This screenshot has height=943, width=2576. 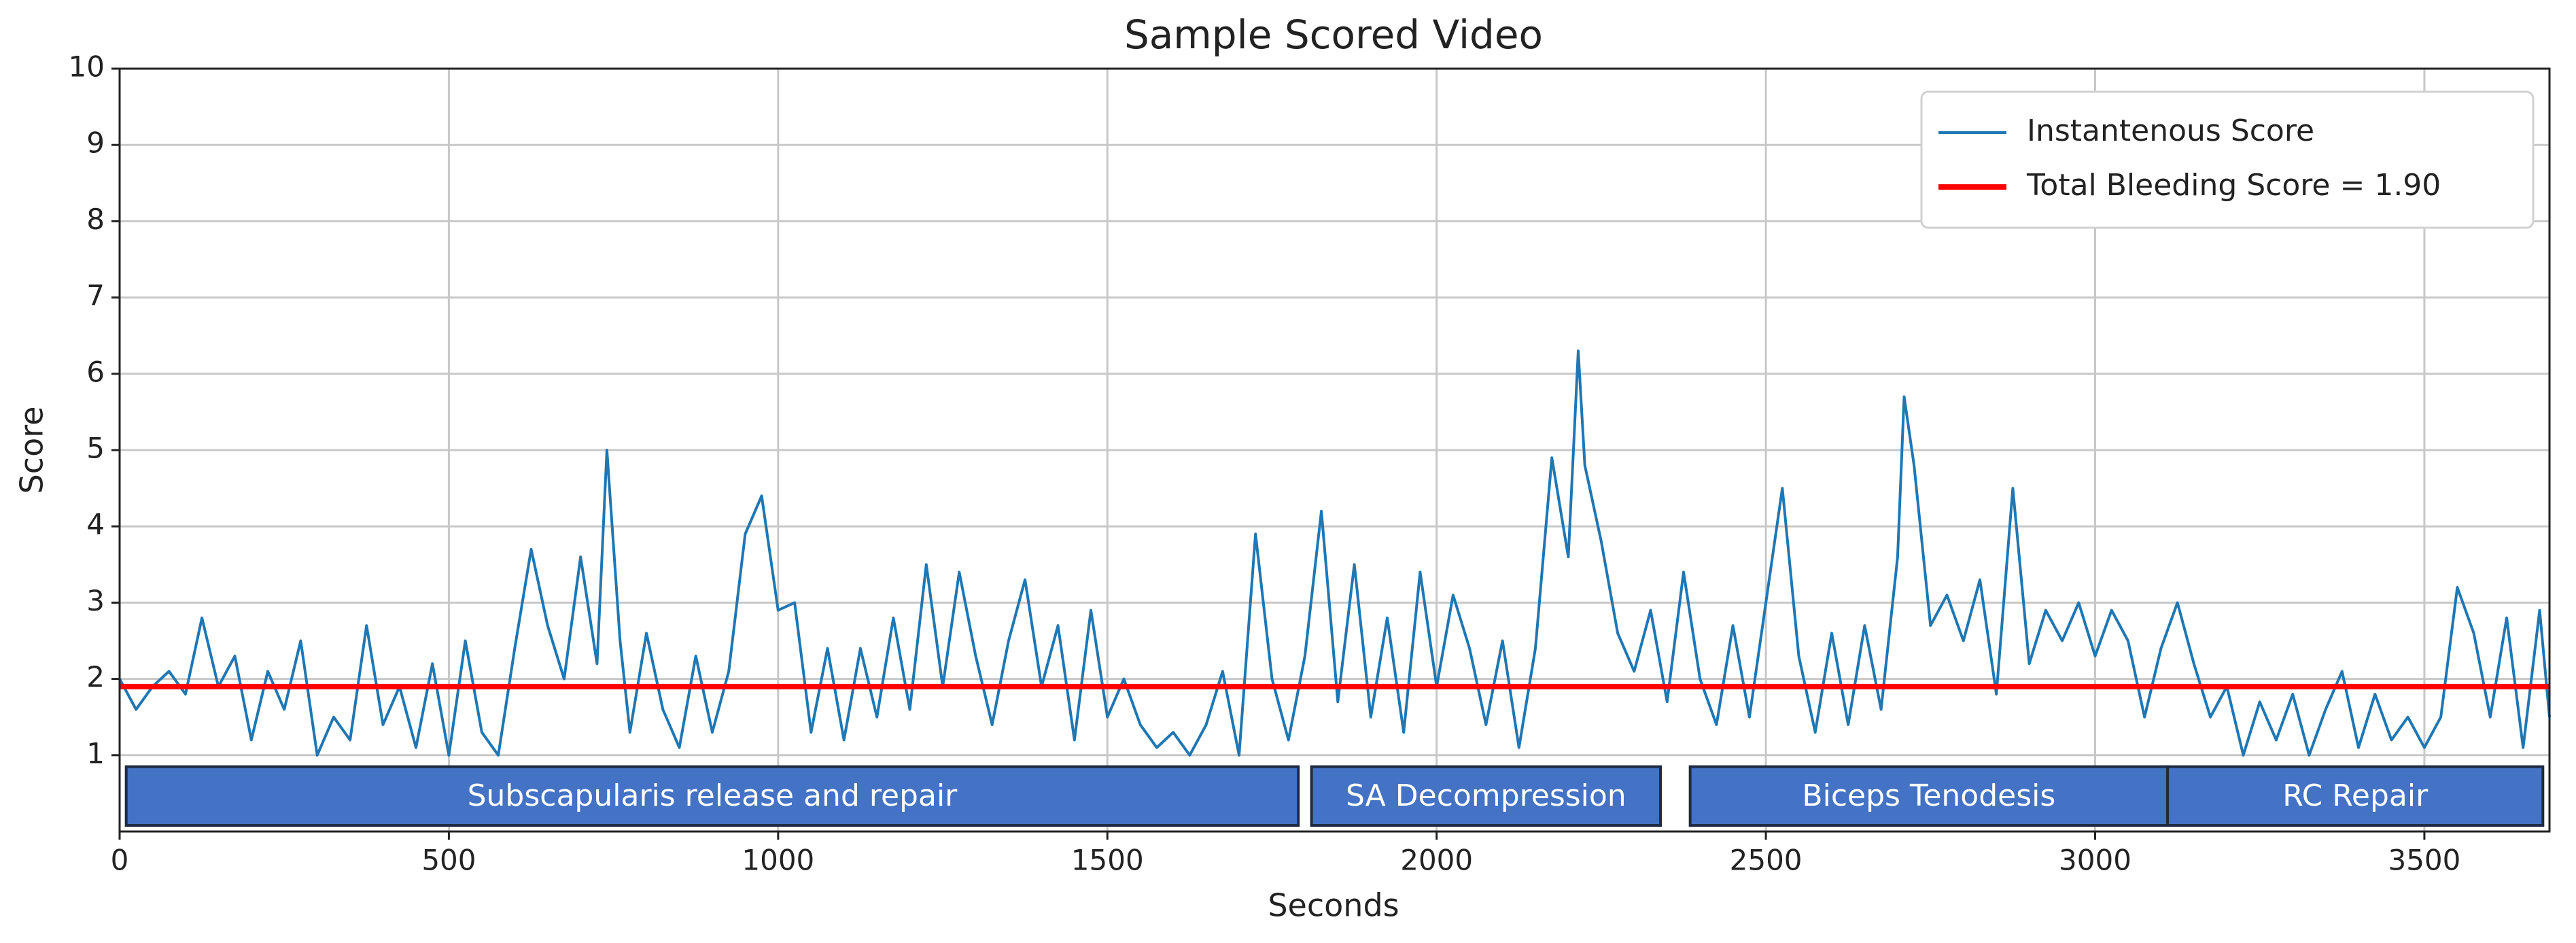 What do you see at coordinates (120, 860) in the screenshot?
I see `x-tick-label: 0` at bounding box center [120, 860].